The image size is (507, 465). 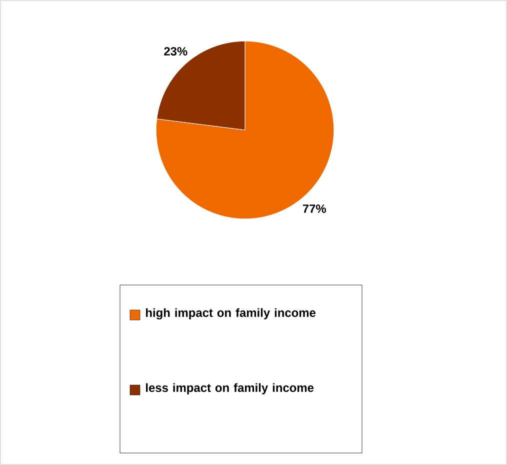 I want to click on legend-label: high impact on family income, so click(x=231, y=314).